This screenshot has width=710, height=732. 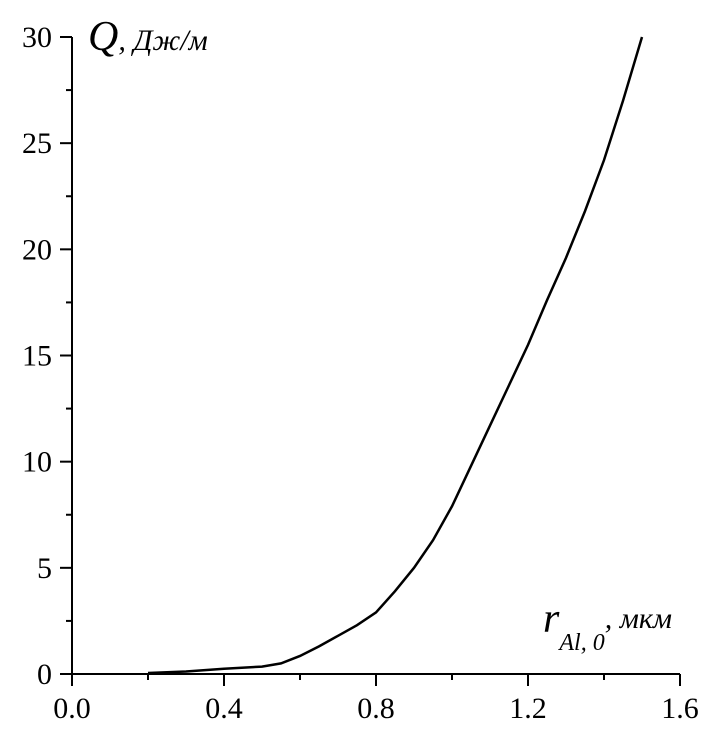 I want to click on x-tick-label: 1.6, so click(x=680, y=708).